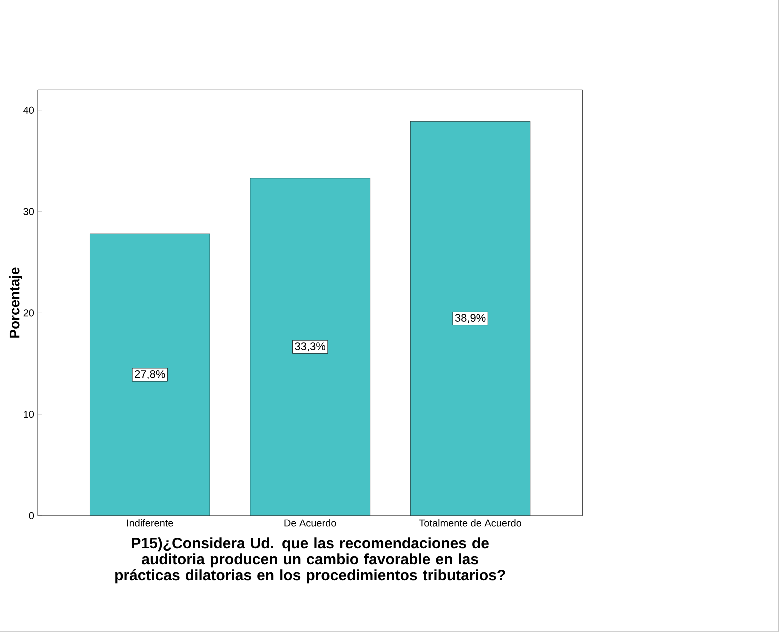 Image resolution: width=779 pixels, height=632 pixels. Describe the element at coordinates (470, 523) in the screenshot. I see `x-tick-label: Totalmente de Acuerdo` at that location.